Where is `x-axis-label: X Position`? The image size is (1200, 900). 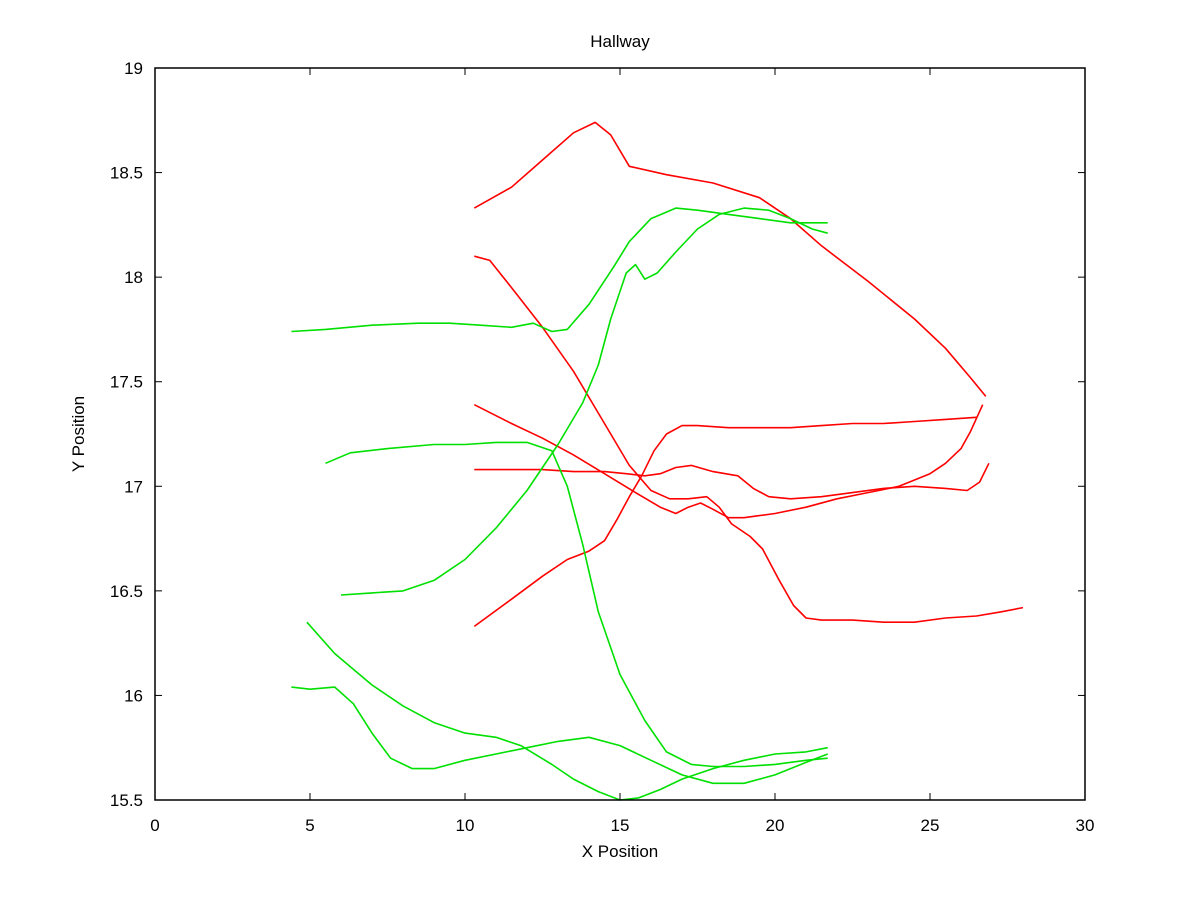
x-axis-label: X Position is located at coordinates (620, 851).